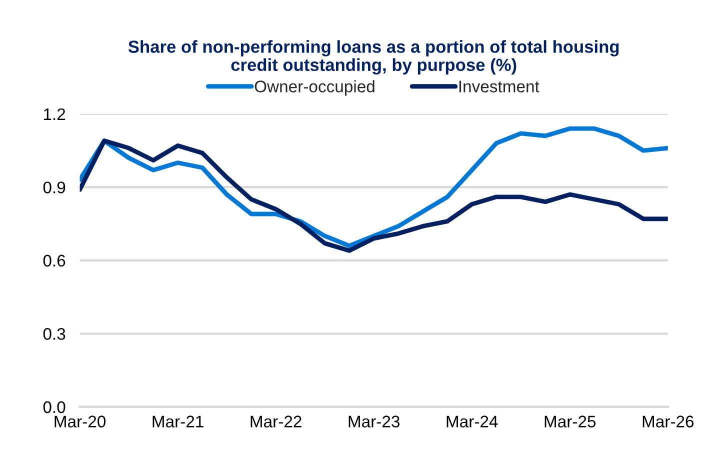 Image resolution: width=706 pixels, height=465 pixels. Describe the element at coordinates (570, 422) in the screenshot. I see `x-tick-label: Mar-25` at that location.